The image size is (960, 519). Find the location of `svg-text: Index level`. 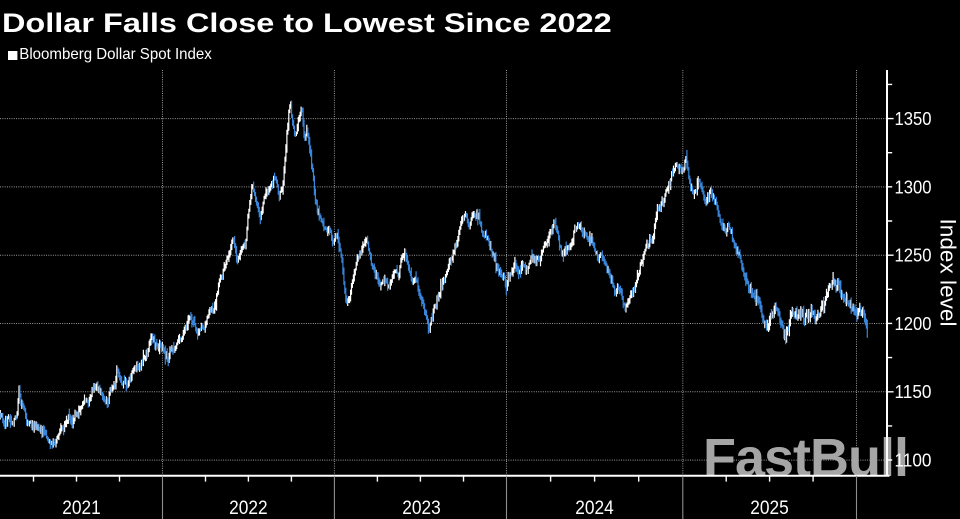

svg-text: Index level is located at coordinates (948, 273).